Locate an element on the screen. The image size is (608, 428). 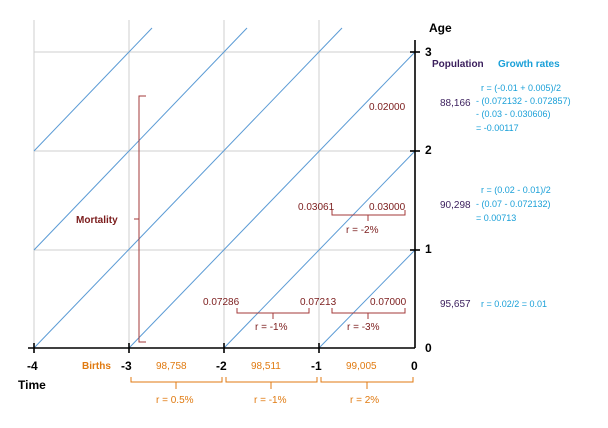
births-value-1: 98,758 is located at coordinates (171, 366).